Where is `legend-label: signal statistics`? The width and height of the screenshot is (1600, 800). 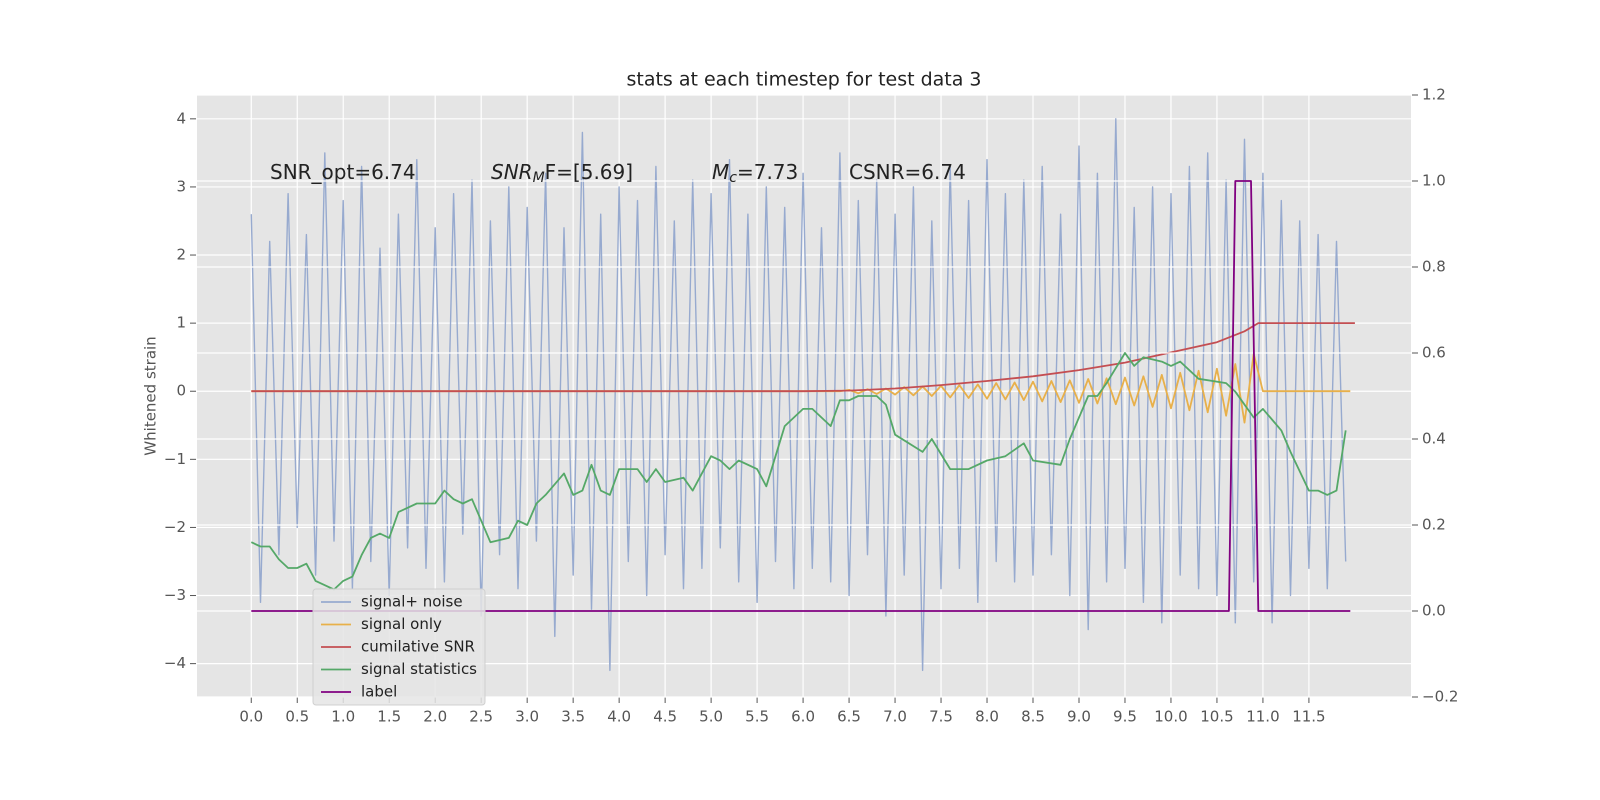
legend-label: signal statistics is located at coordinates (419, 669).